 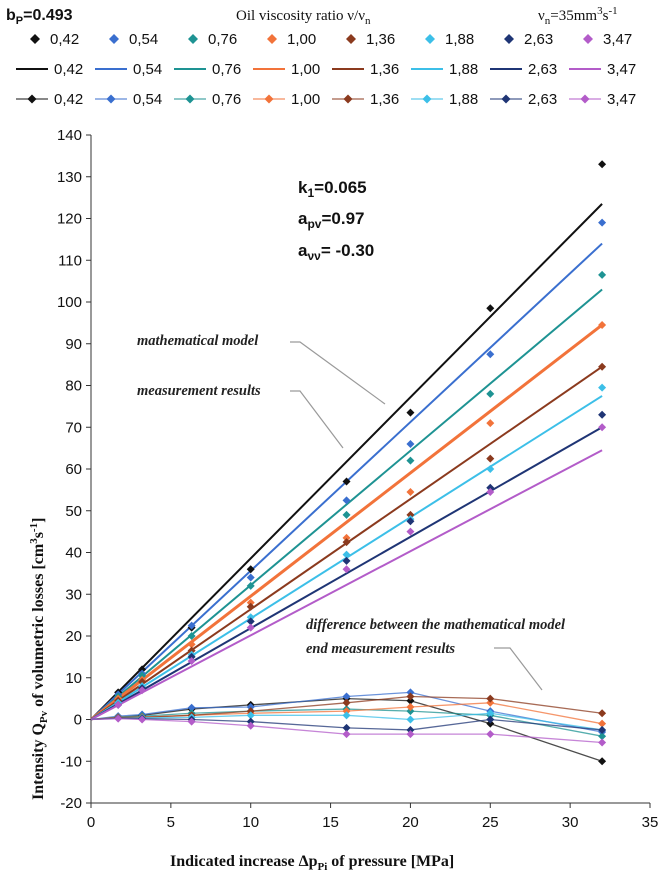 I want to click on y-tick-label: 100, so click(x=69, y=302).